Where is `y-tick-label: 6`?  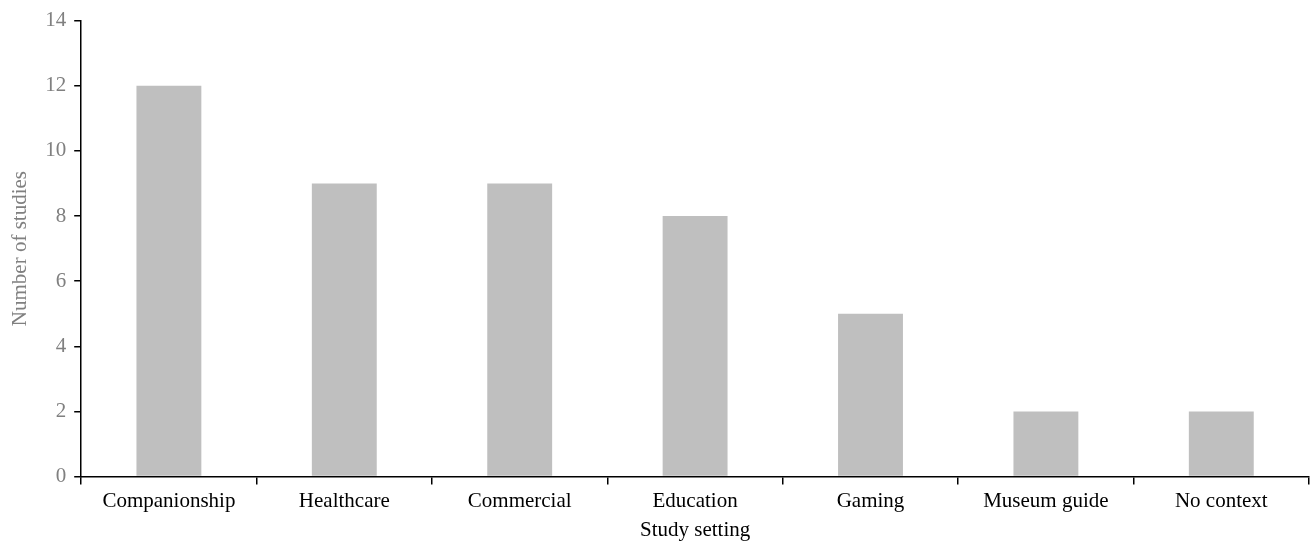 y-tick-label: 6 is located at coordinates (61, 279).